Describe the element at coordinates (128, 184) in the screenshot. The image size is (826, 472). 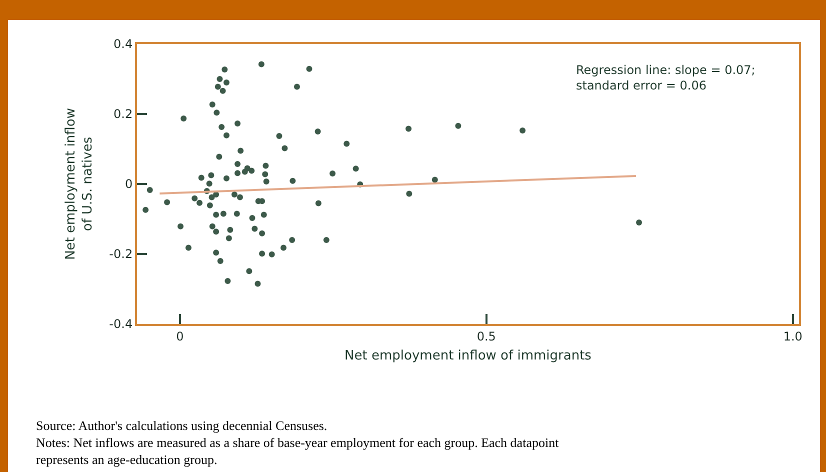
I see `y-tick-label: 0` at that location.